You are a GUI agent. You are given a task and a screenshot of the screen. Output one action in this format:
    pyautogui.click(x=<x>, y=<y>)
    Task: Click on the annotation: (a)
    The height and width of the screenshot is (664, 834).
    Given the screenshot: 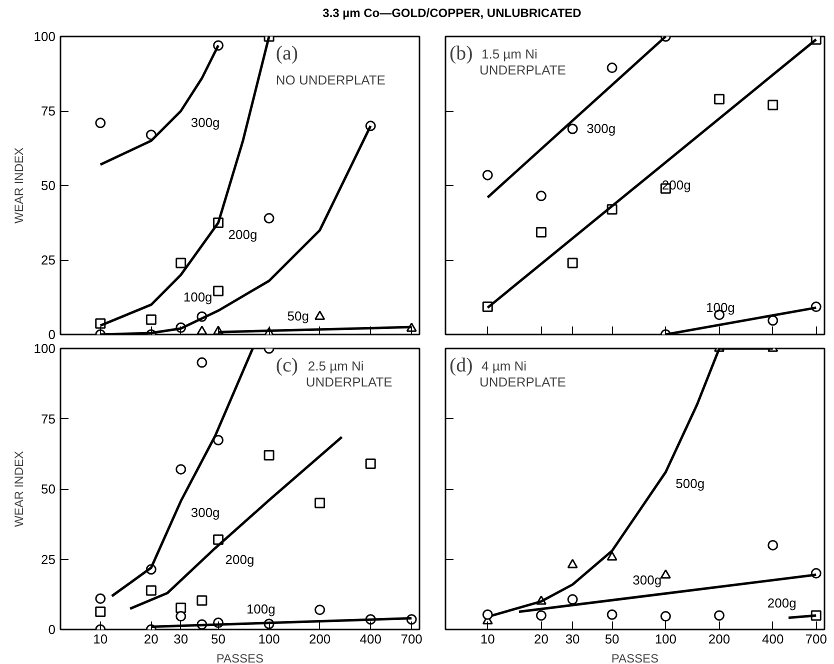 What is the action you would take?
    pyautogui.click(x=287, y=53)
    